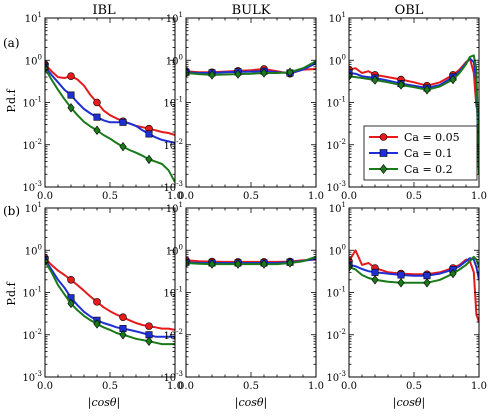 Image resolution: width=490 pixels, height=419 pixels. What do you see at coordinates (336, 377) in the screenshot?
I see `y-tick-label-b-obl--3: 10⁻³` at bounding box center [336, 377].